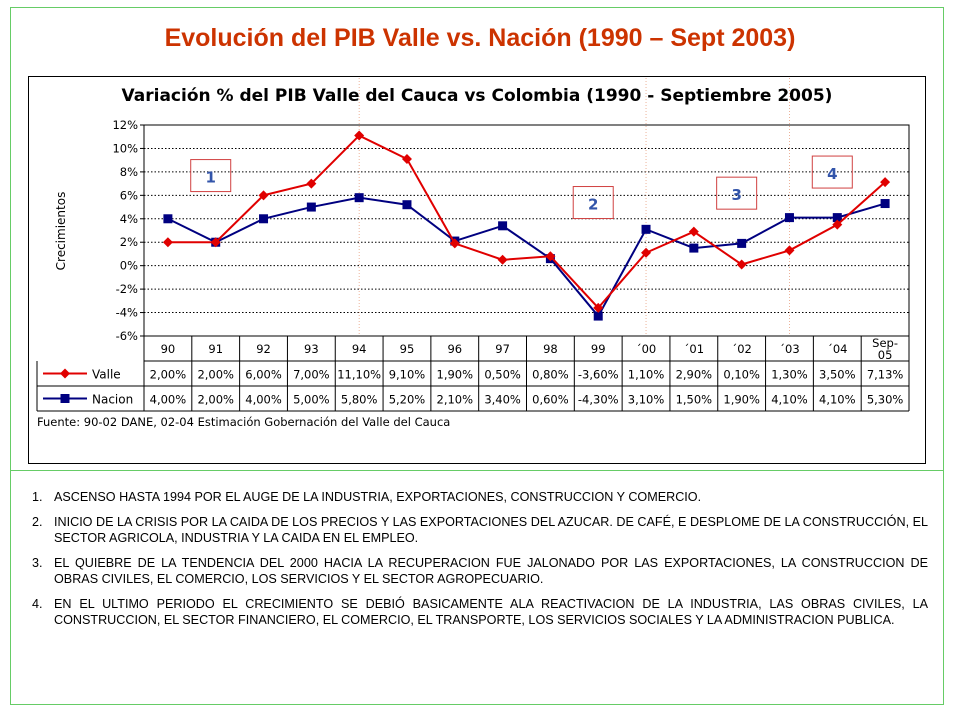 This screenshot has width=960, height=720. I want to click on y-tick-label: -4%, so click(127, 313).